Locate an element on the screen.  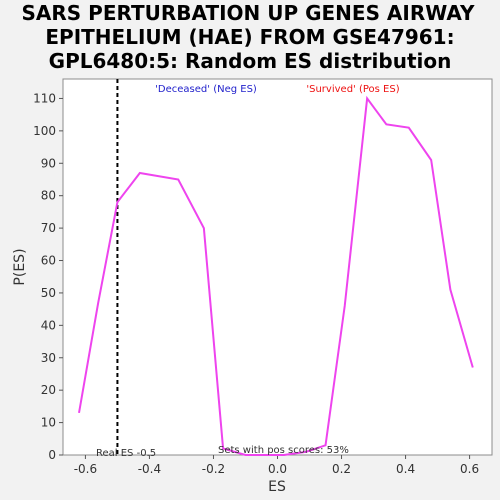
chart-title-line-2: EPITHELIUM (HAE) FROM GSE47961: is located at coordinates (249, 37).